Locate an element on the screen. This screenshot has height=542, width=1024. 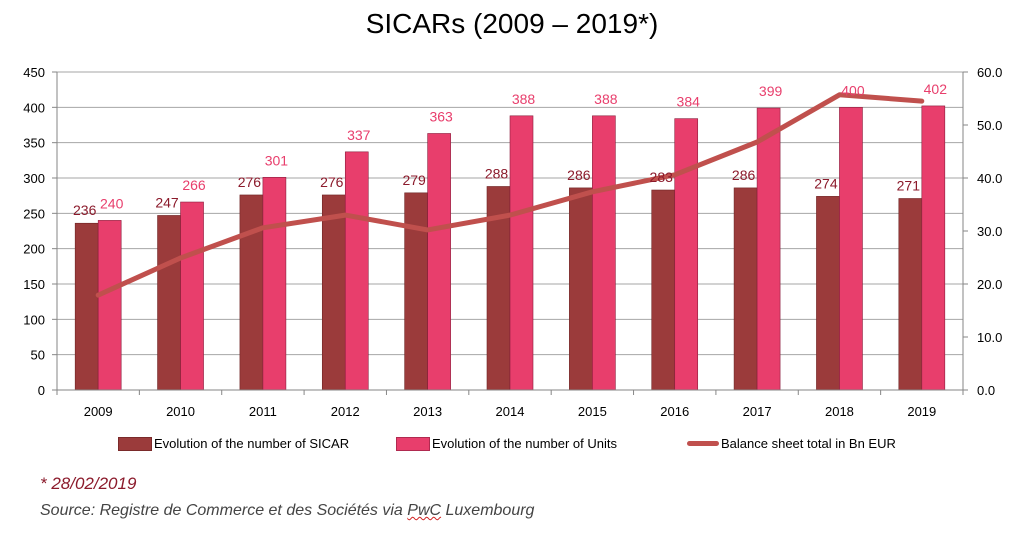
legend-label-units: Evolution of the number of Units is located at coordinates (524, 443).